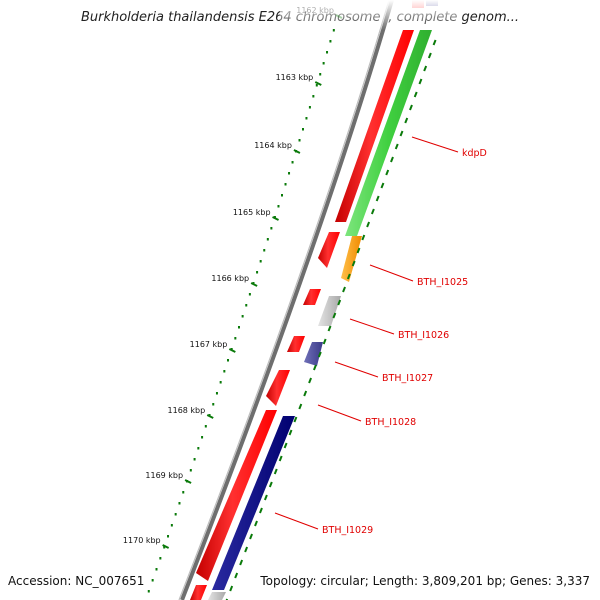 The height and width of the screenshot is (600, 600). I want to click on cog-feature-slate, so click(313, 354).